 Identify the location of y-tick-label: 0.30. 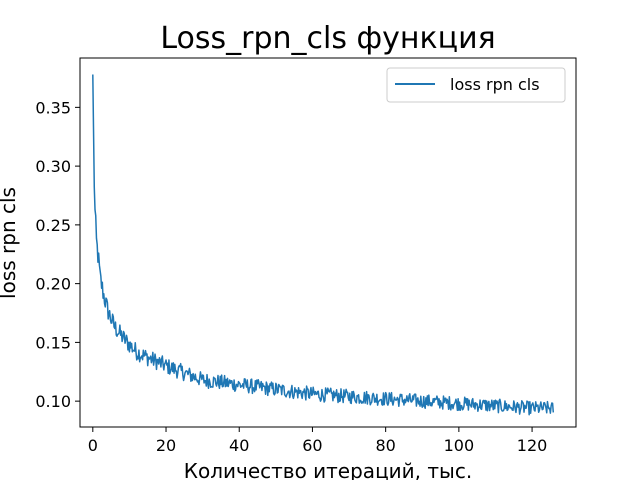
(53, 166).